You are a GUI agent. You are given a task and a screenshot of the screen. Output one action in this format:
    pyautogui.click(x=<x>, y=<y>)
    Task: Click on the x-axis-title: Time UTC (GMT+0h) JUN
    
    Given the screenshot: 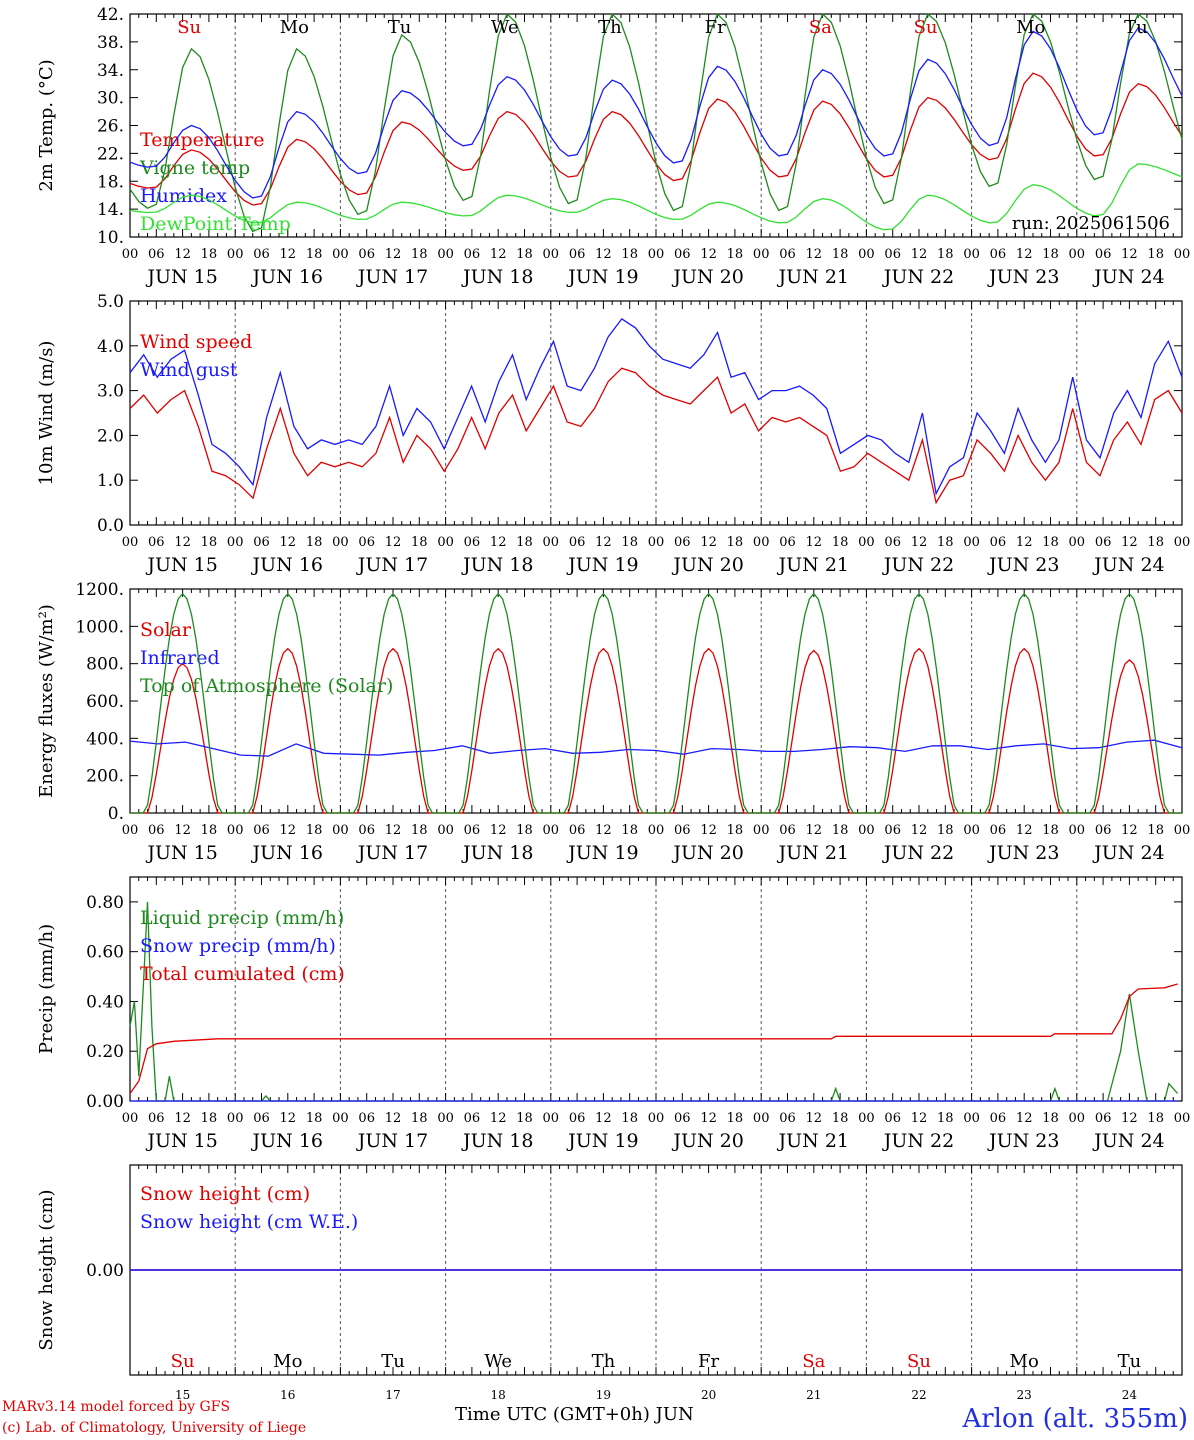 What is the action you would take?
    pyautogui.click(x=574, y=1414)
    